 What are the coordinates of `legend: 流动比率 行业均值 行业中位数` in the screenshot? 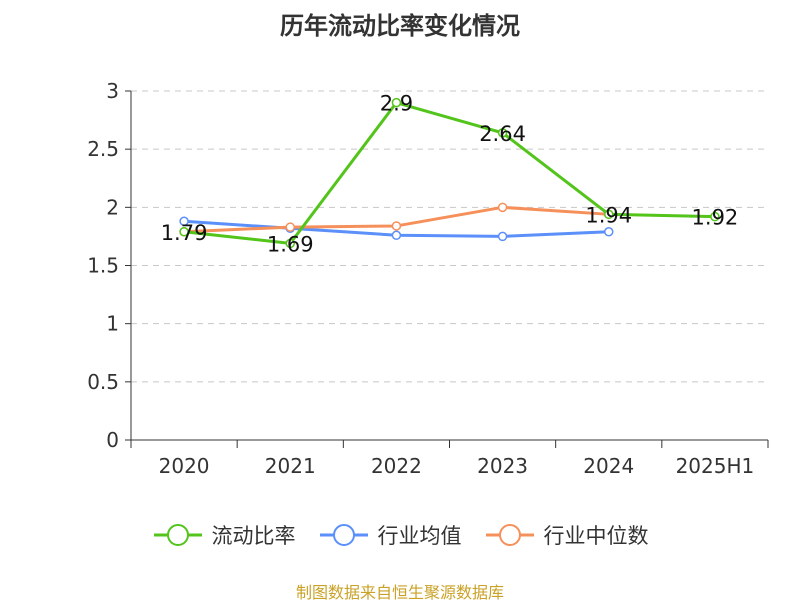 It's located at (400, 535).